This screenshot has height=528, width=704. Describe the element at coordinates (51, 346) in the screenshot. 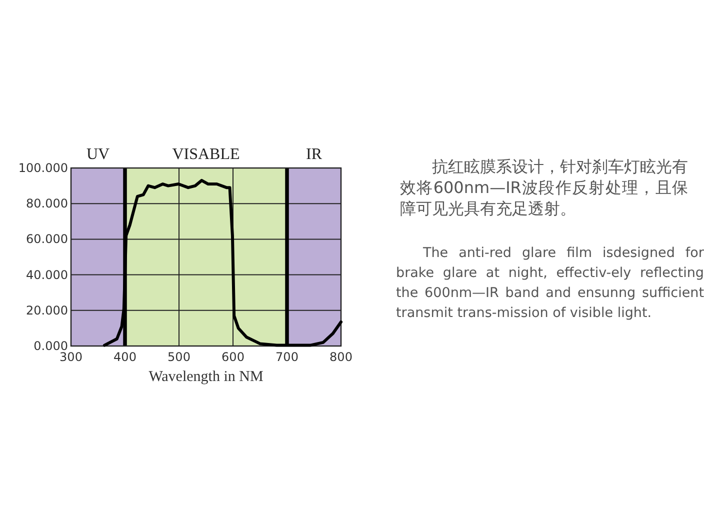

I see `y-tick-label: 0.000` at that location.